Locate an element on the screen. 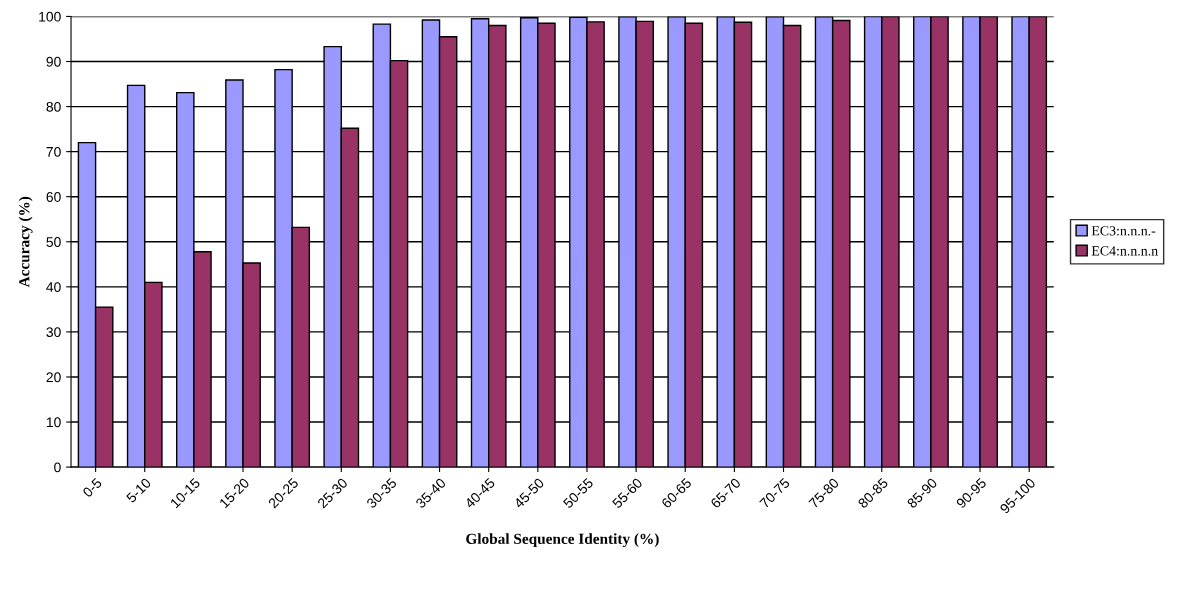 The image size is (1184, 609). x-axis-title: Global Sequence Identity (%) is located at coordinates (562, 540).